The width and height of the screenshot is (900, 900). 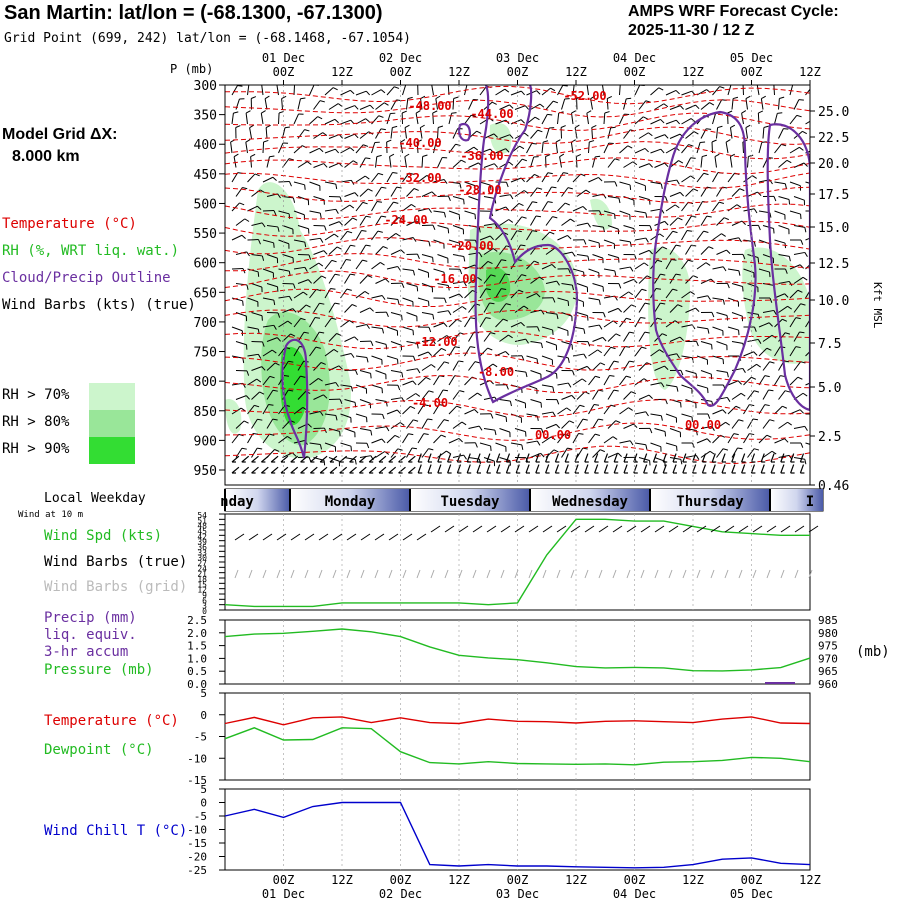 I want to click on legend-rh90: RH > 90%, so click(x=36, y=449).